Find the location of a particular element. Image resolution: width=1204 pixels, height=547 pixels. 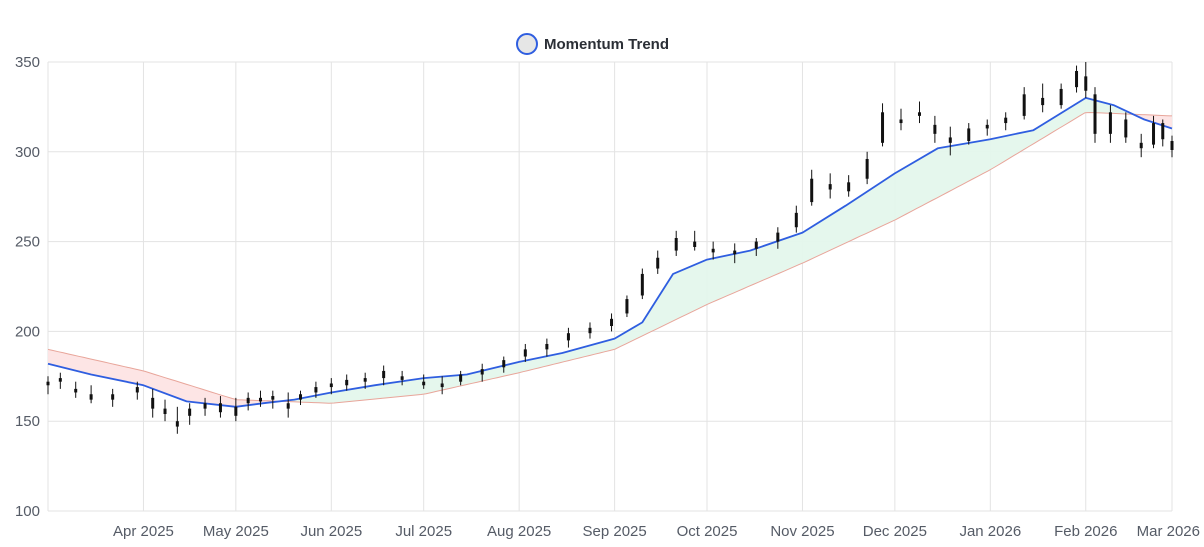

legend-swatch is located at coordinates (527, 44).